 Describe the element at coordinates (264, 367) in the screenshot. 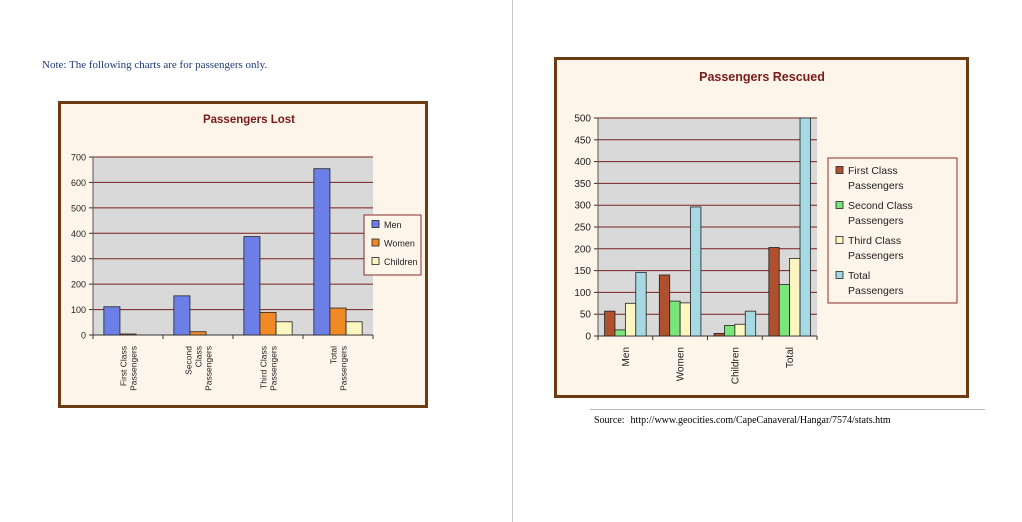

I see `x-category-label: Third Class` at that location.